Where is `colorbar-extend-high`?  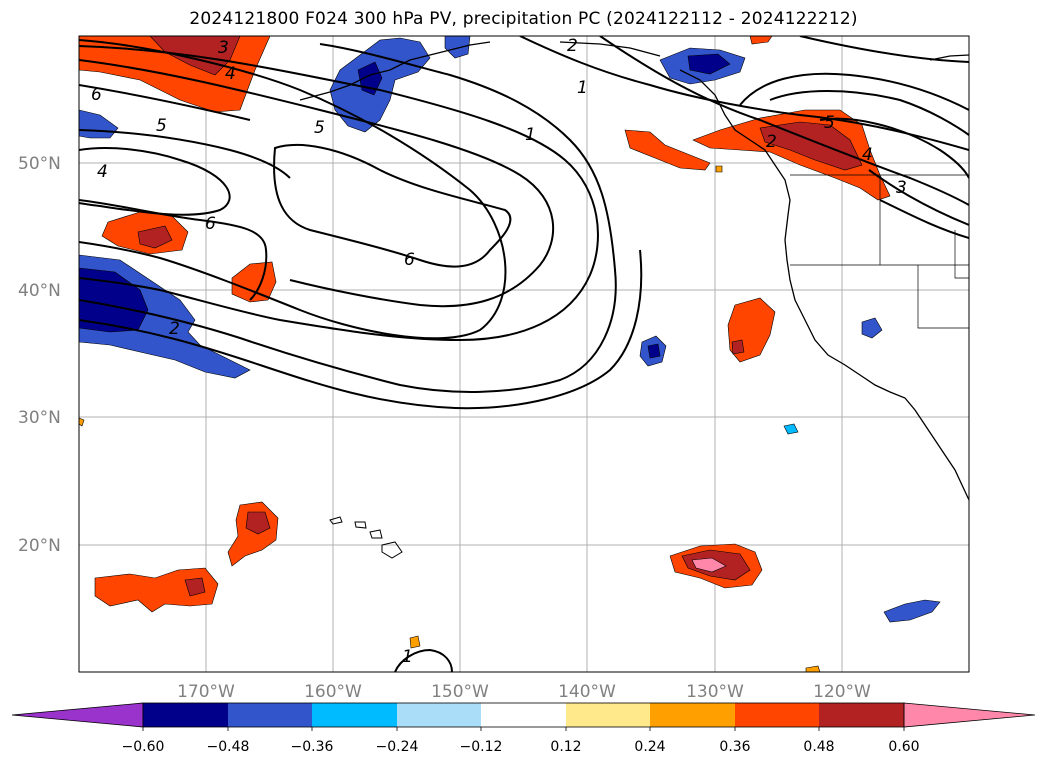
colorbar-extend-high is located at coordinates (969, 715).